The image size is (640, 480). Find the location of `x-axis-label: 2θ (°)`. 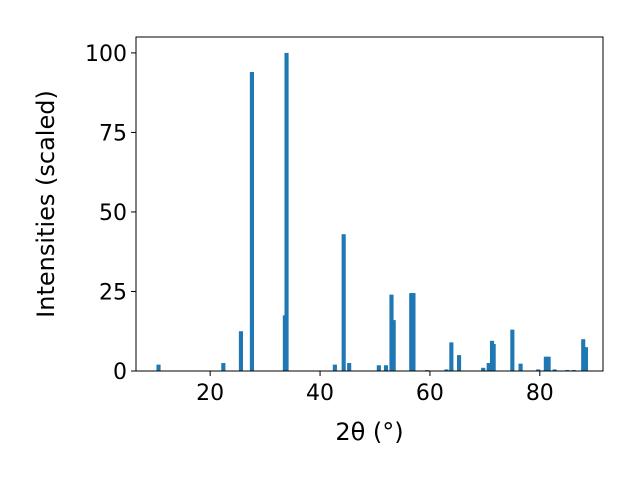

x-axis-label: 2θ (°) is located at coordinates (369, 432).